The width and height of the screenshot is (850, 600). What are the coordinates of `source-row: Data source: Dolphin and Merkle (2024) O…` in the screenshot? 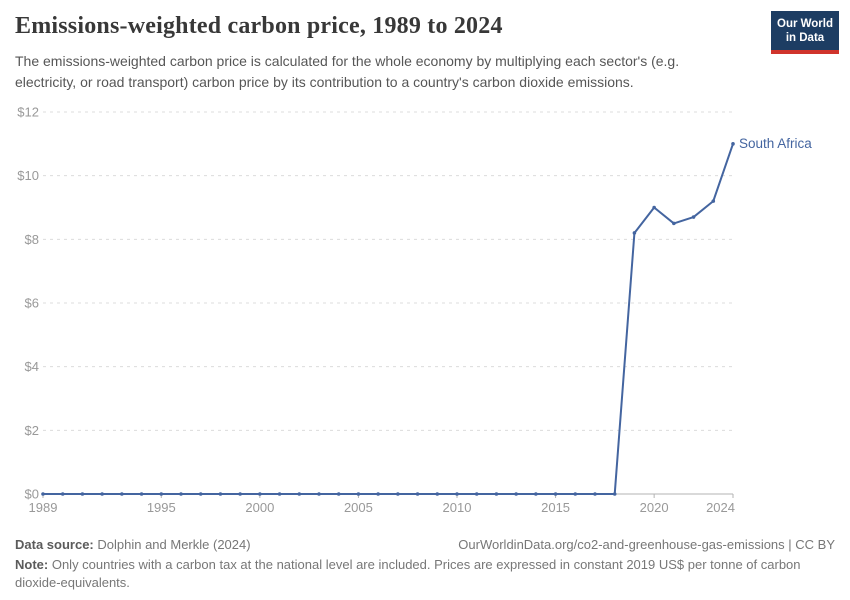 It's located at (425, 545).